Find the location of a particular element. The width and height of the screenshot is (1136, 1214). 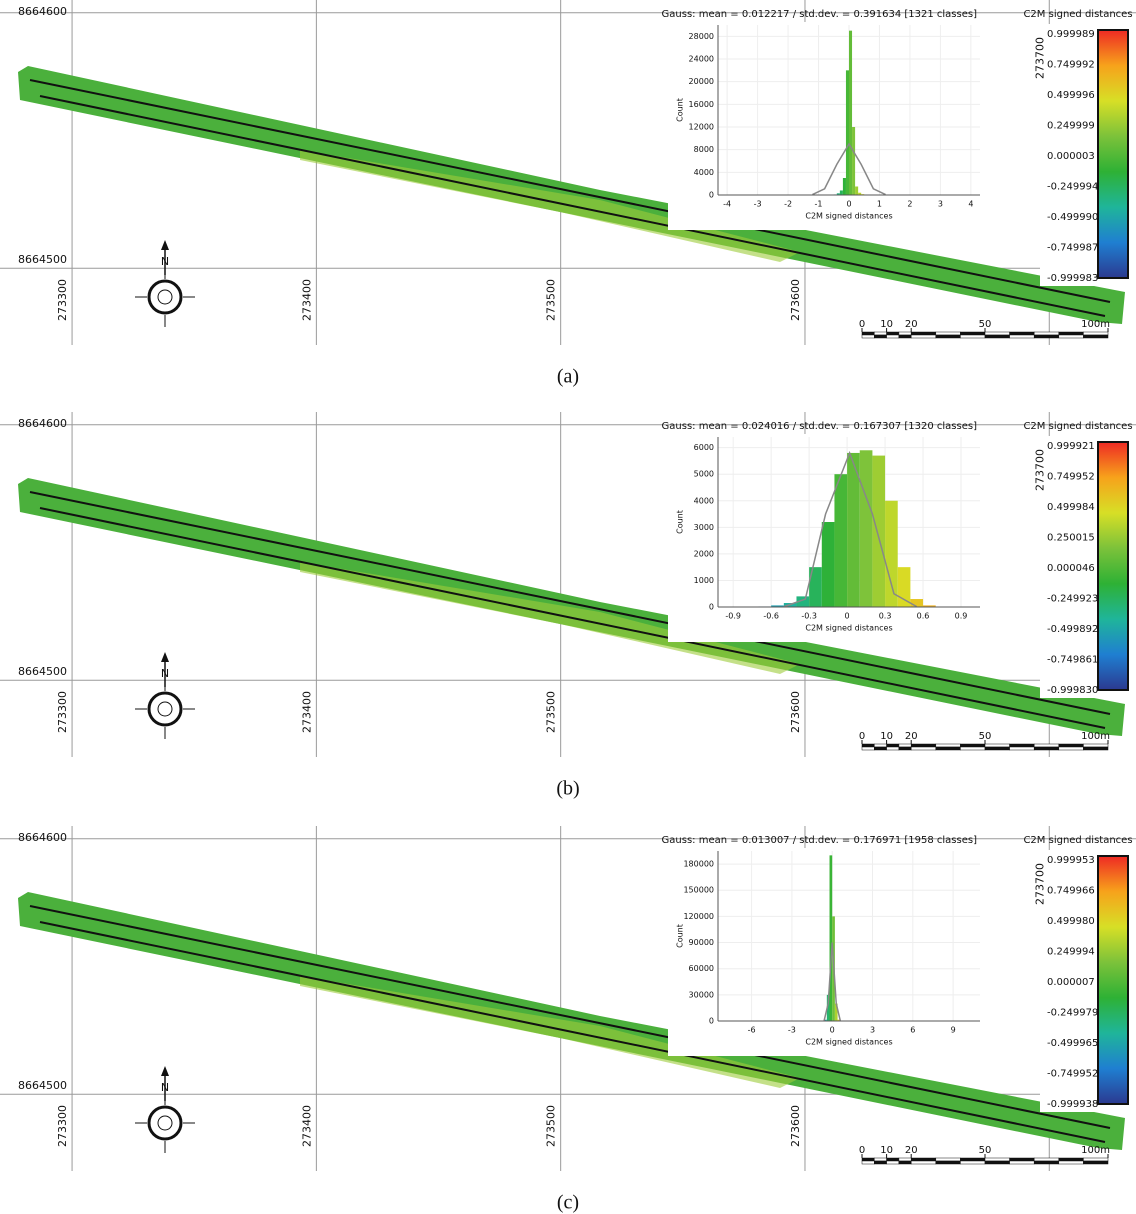

colorbar-label: 0.249999 is located at coordinates (1071, 126).